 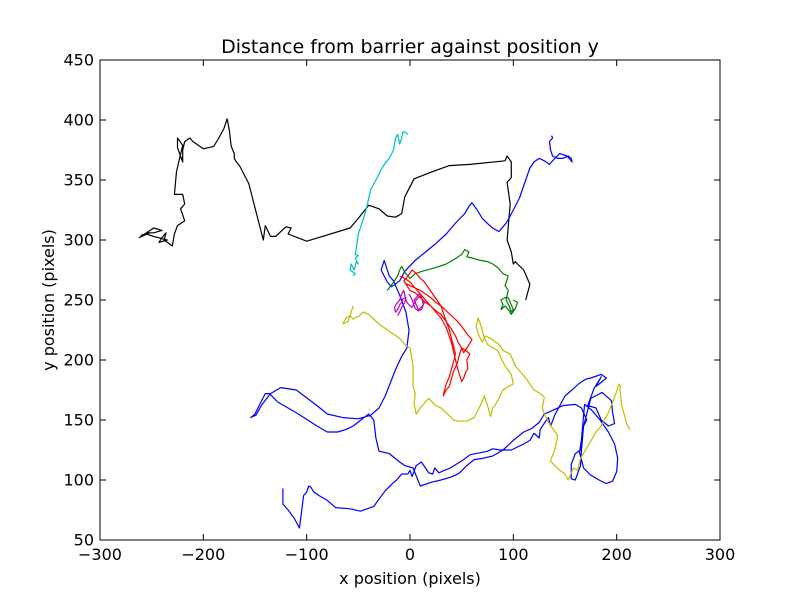 What do you see at coordinates (410, 554) in the screenshot?
I see `x-tick-label: 0` at bounding box center [410, 554].